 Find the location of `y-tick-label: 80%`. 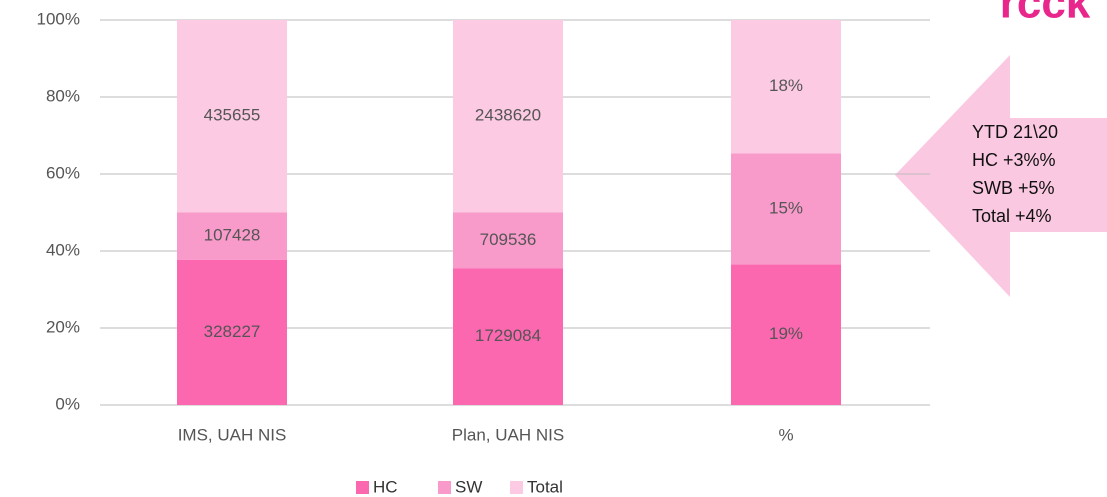

y-tick-label: 80% is located at coordinates (63, 95).